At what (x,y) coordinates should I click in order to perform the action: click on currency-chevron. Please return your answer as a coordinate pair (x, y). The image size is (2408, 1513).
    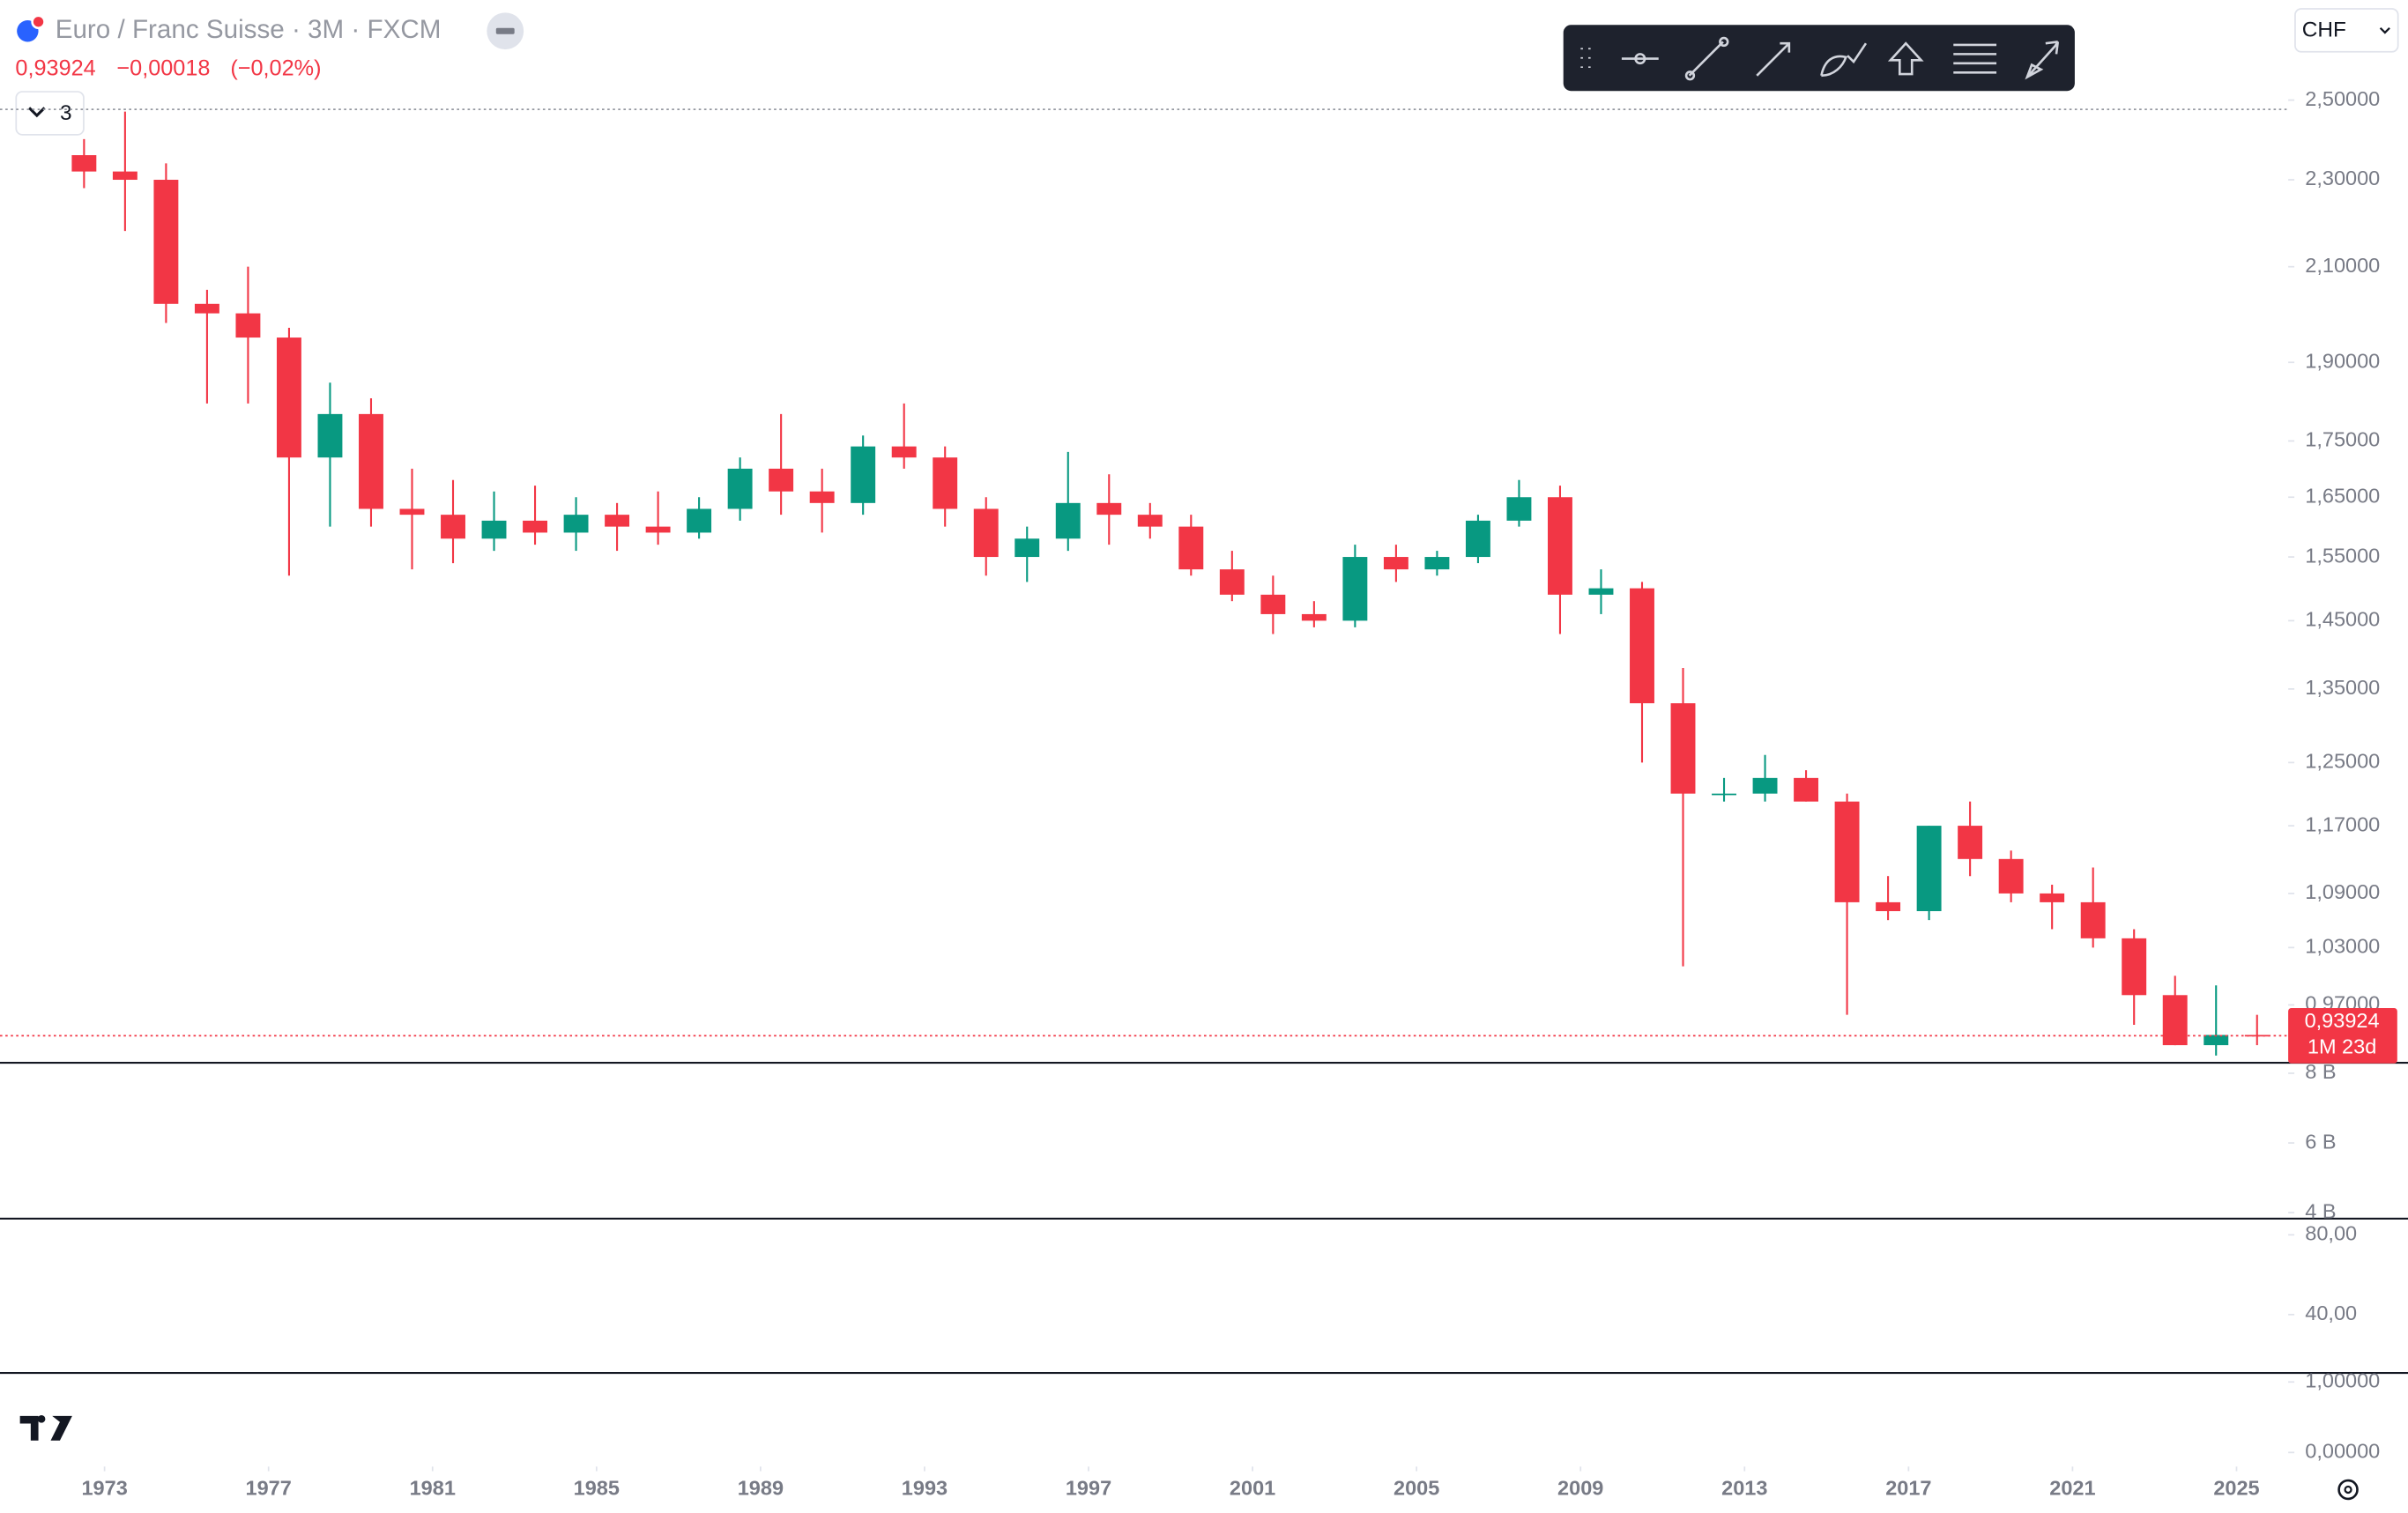
    Looking at the image, I should click on (2384, 30).